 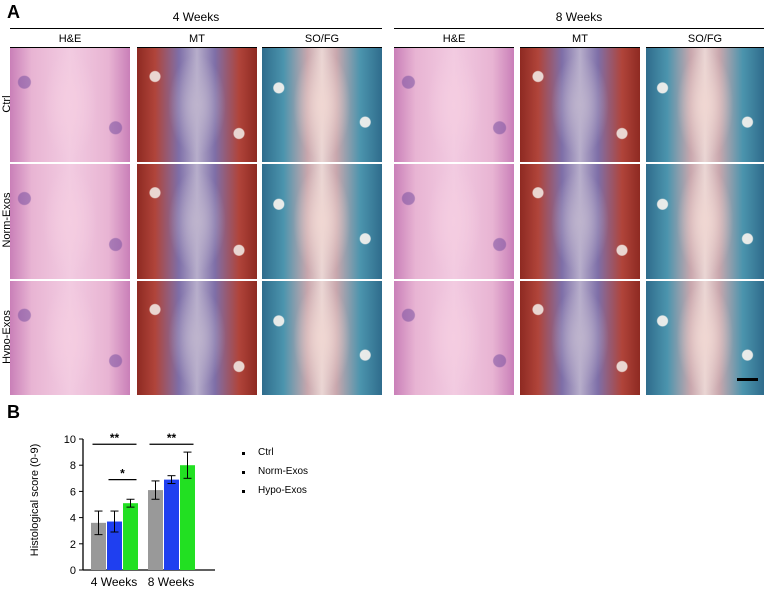 What do you see at coordinates (73, 492) in the screenshot?
I see `y-tick-label: 6` at bounding box center [73, 492].